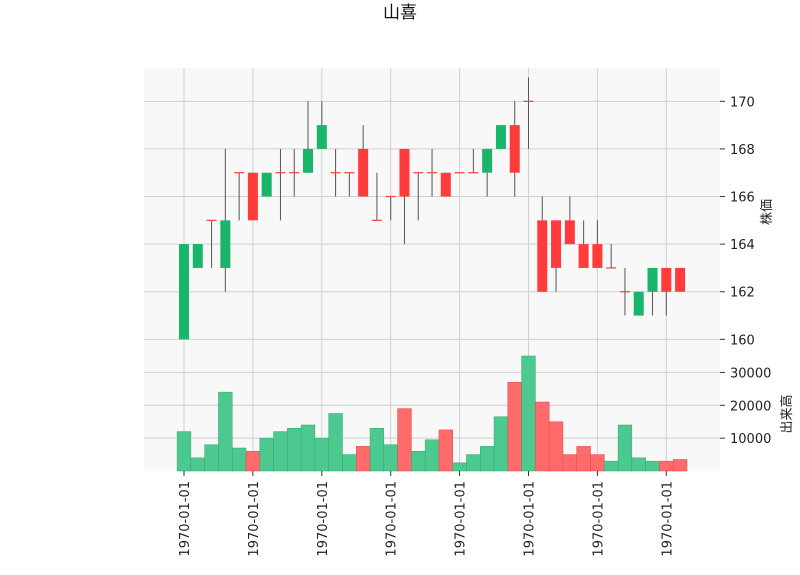 The width and height of the screenshot is (800, 575). Describe the element at coordinates (767, 212) in the screenshot. I see `price-y-axis-label: 株価` at that location.